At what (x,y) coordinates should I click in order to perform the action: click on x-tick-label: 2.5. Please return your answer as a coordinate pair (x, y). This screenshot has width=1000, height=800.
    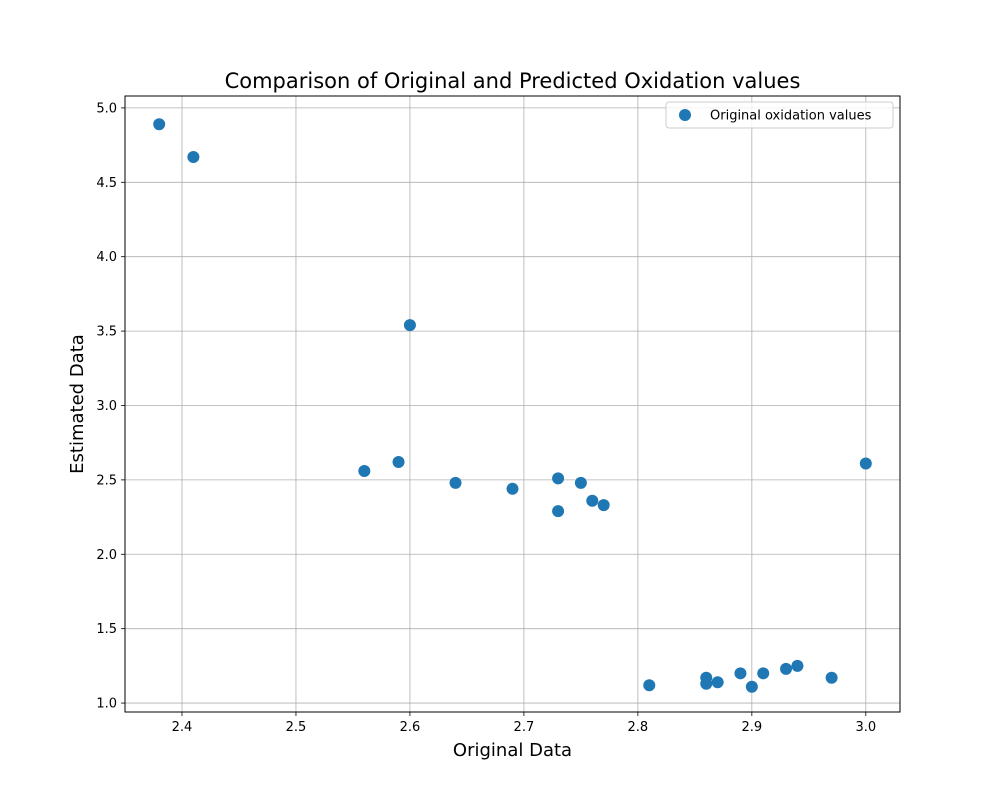
    Looking at the image, I should click on (296, 727).